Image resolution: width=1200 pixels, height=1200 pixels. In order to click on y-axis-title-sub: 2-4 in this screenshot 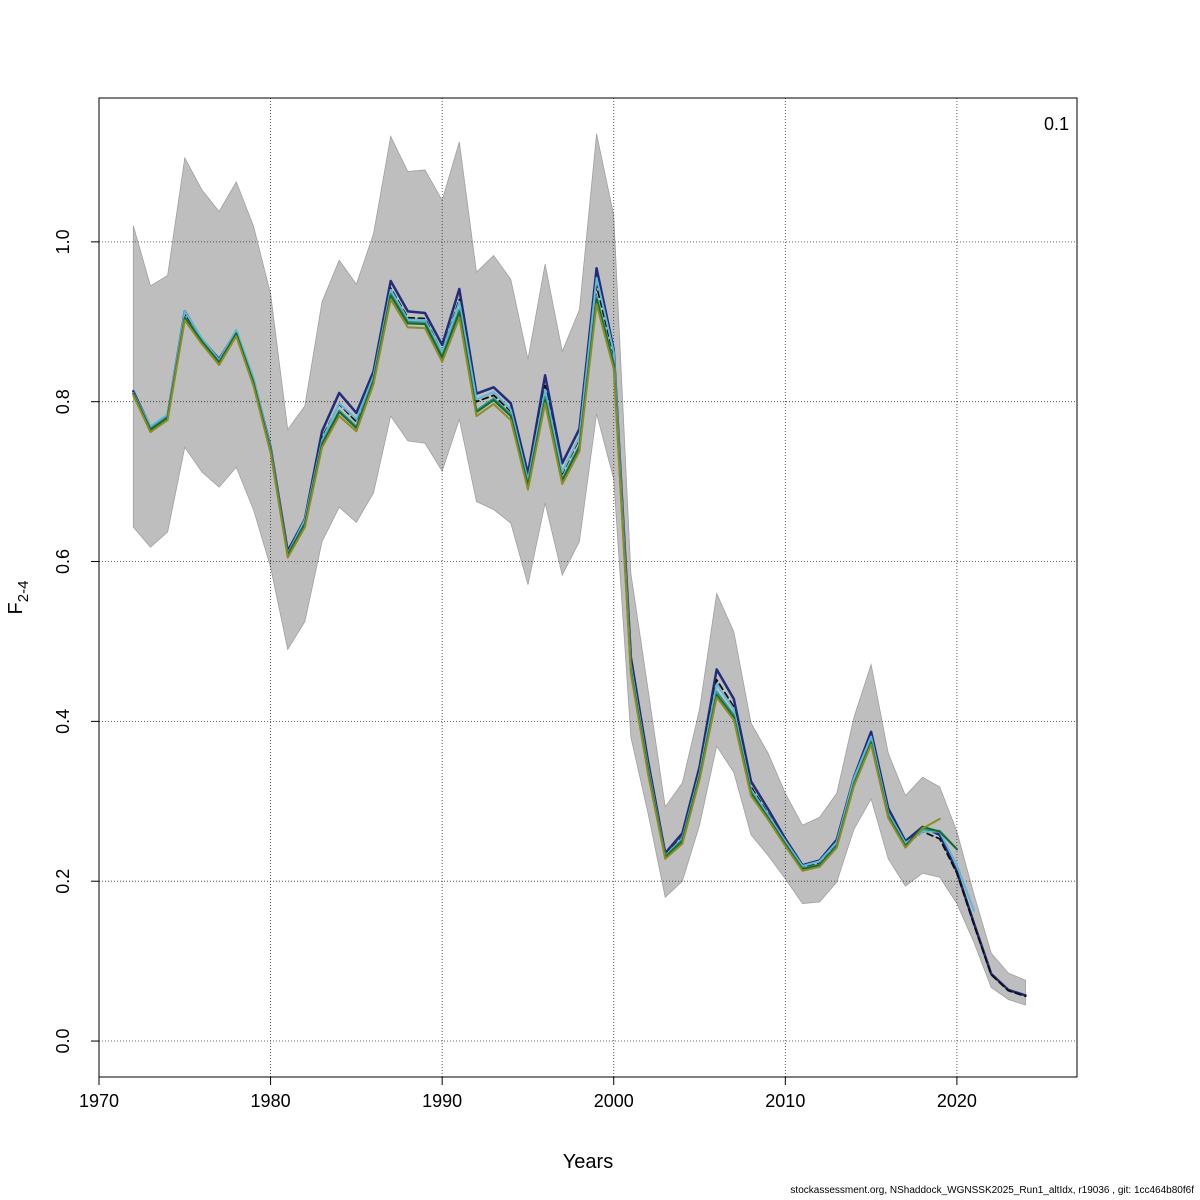, I will do `click(23, 592)`.